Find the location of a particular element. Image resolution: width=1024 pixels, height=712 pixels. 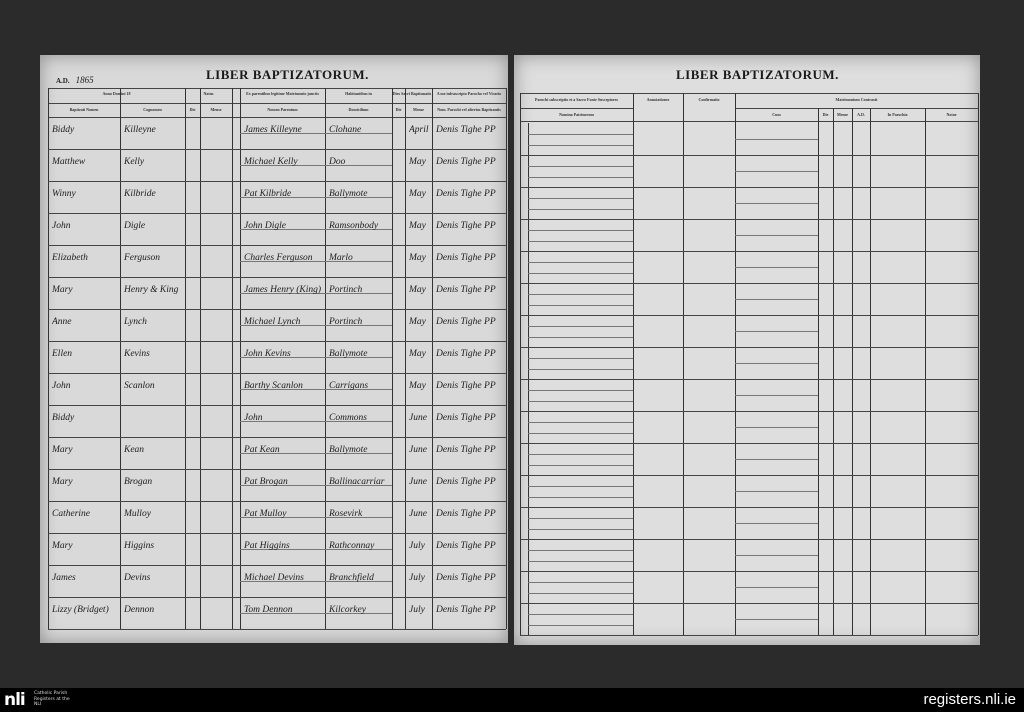

table-cell: Pat Kean is located at coordinates (262, 450).